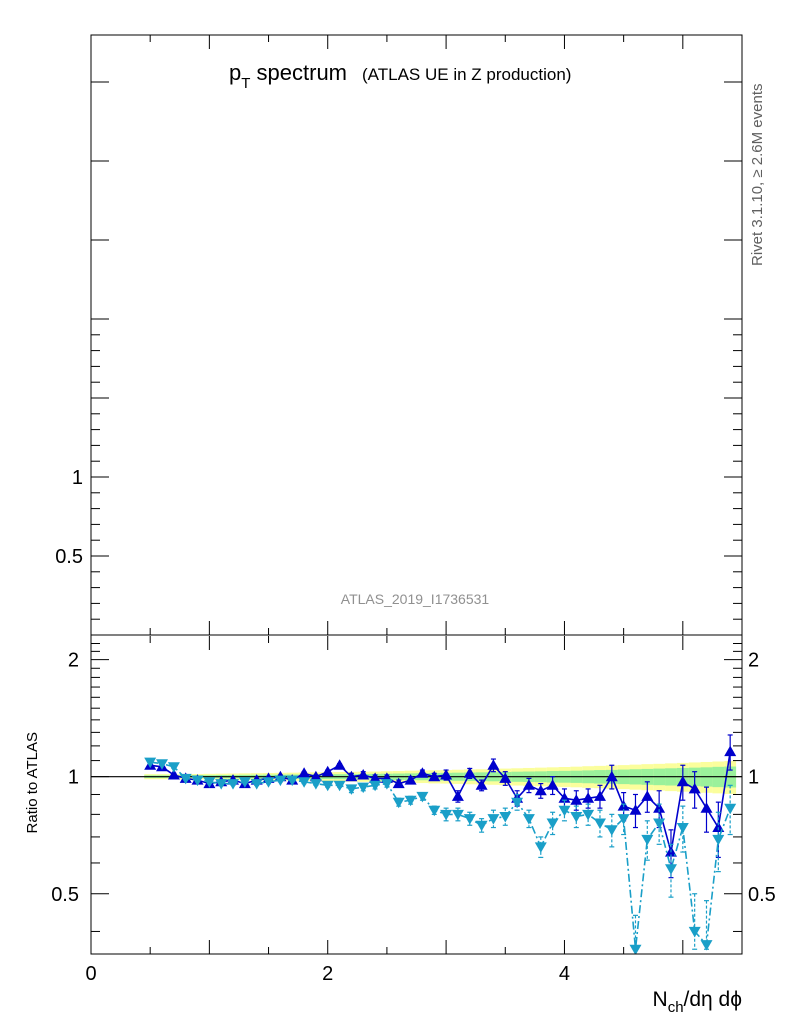 This screenshot has width=786, height=1024. Describe the element at coordinates (298, 72) in the screenshot. I see `title-rest: spectrum` at that location.